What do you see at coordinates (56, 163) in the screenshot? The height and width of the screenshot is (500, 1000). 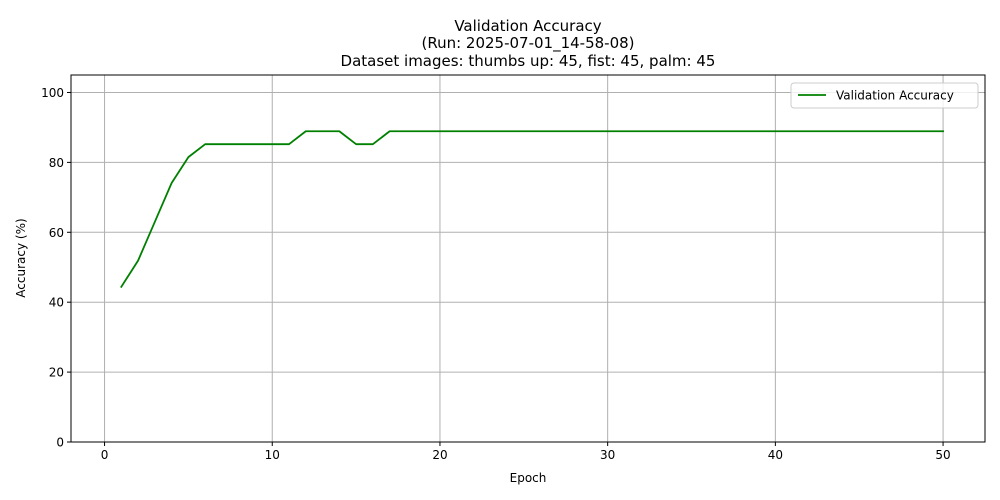 I see `y-tick-label: 80` at bounding box center [56, 163].